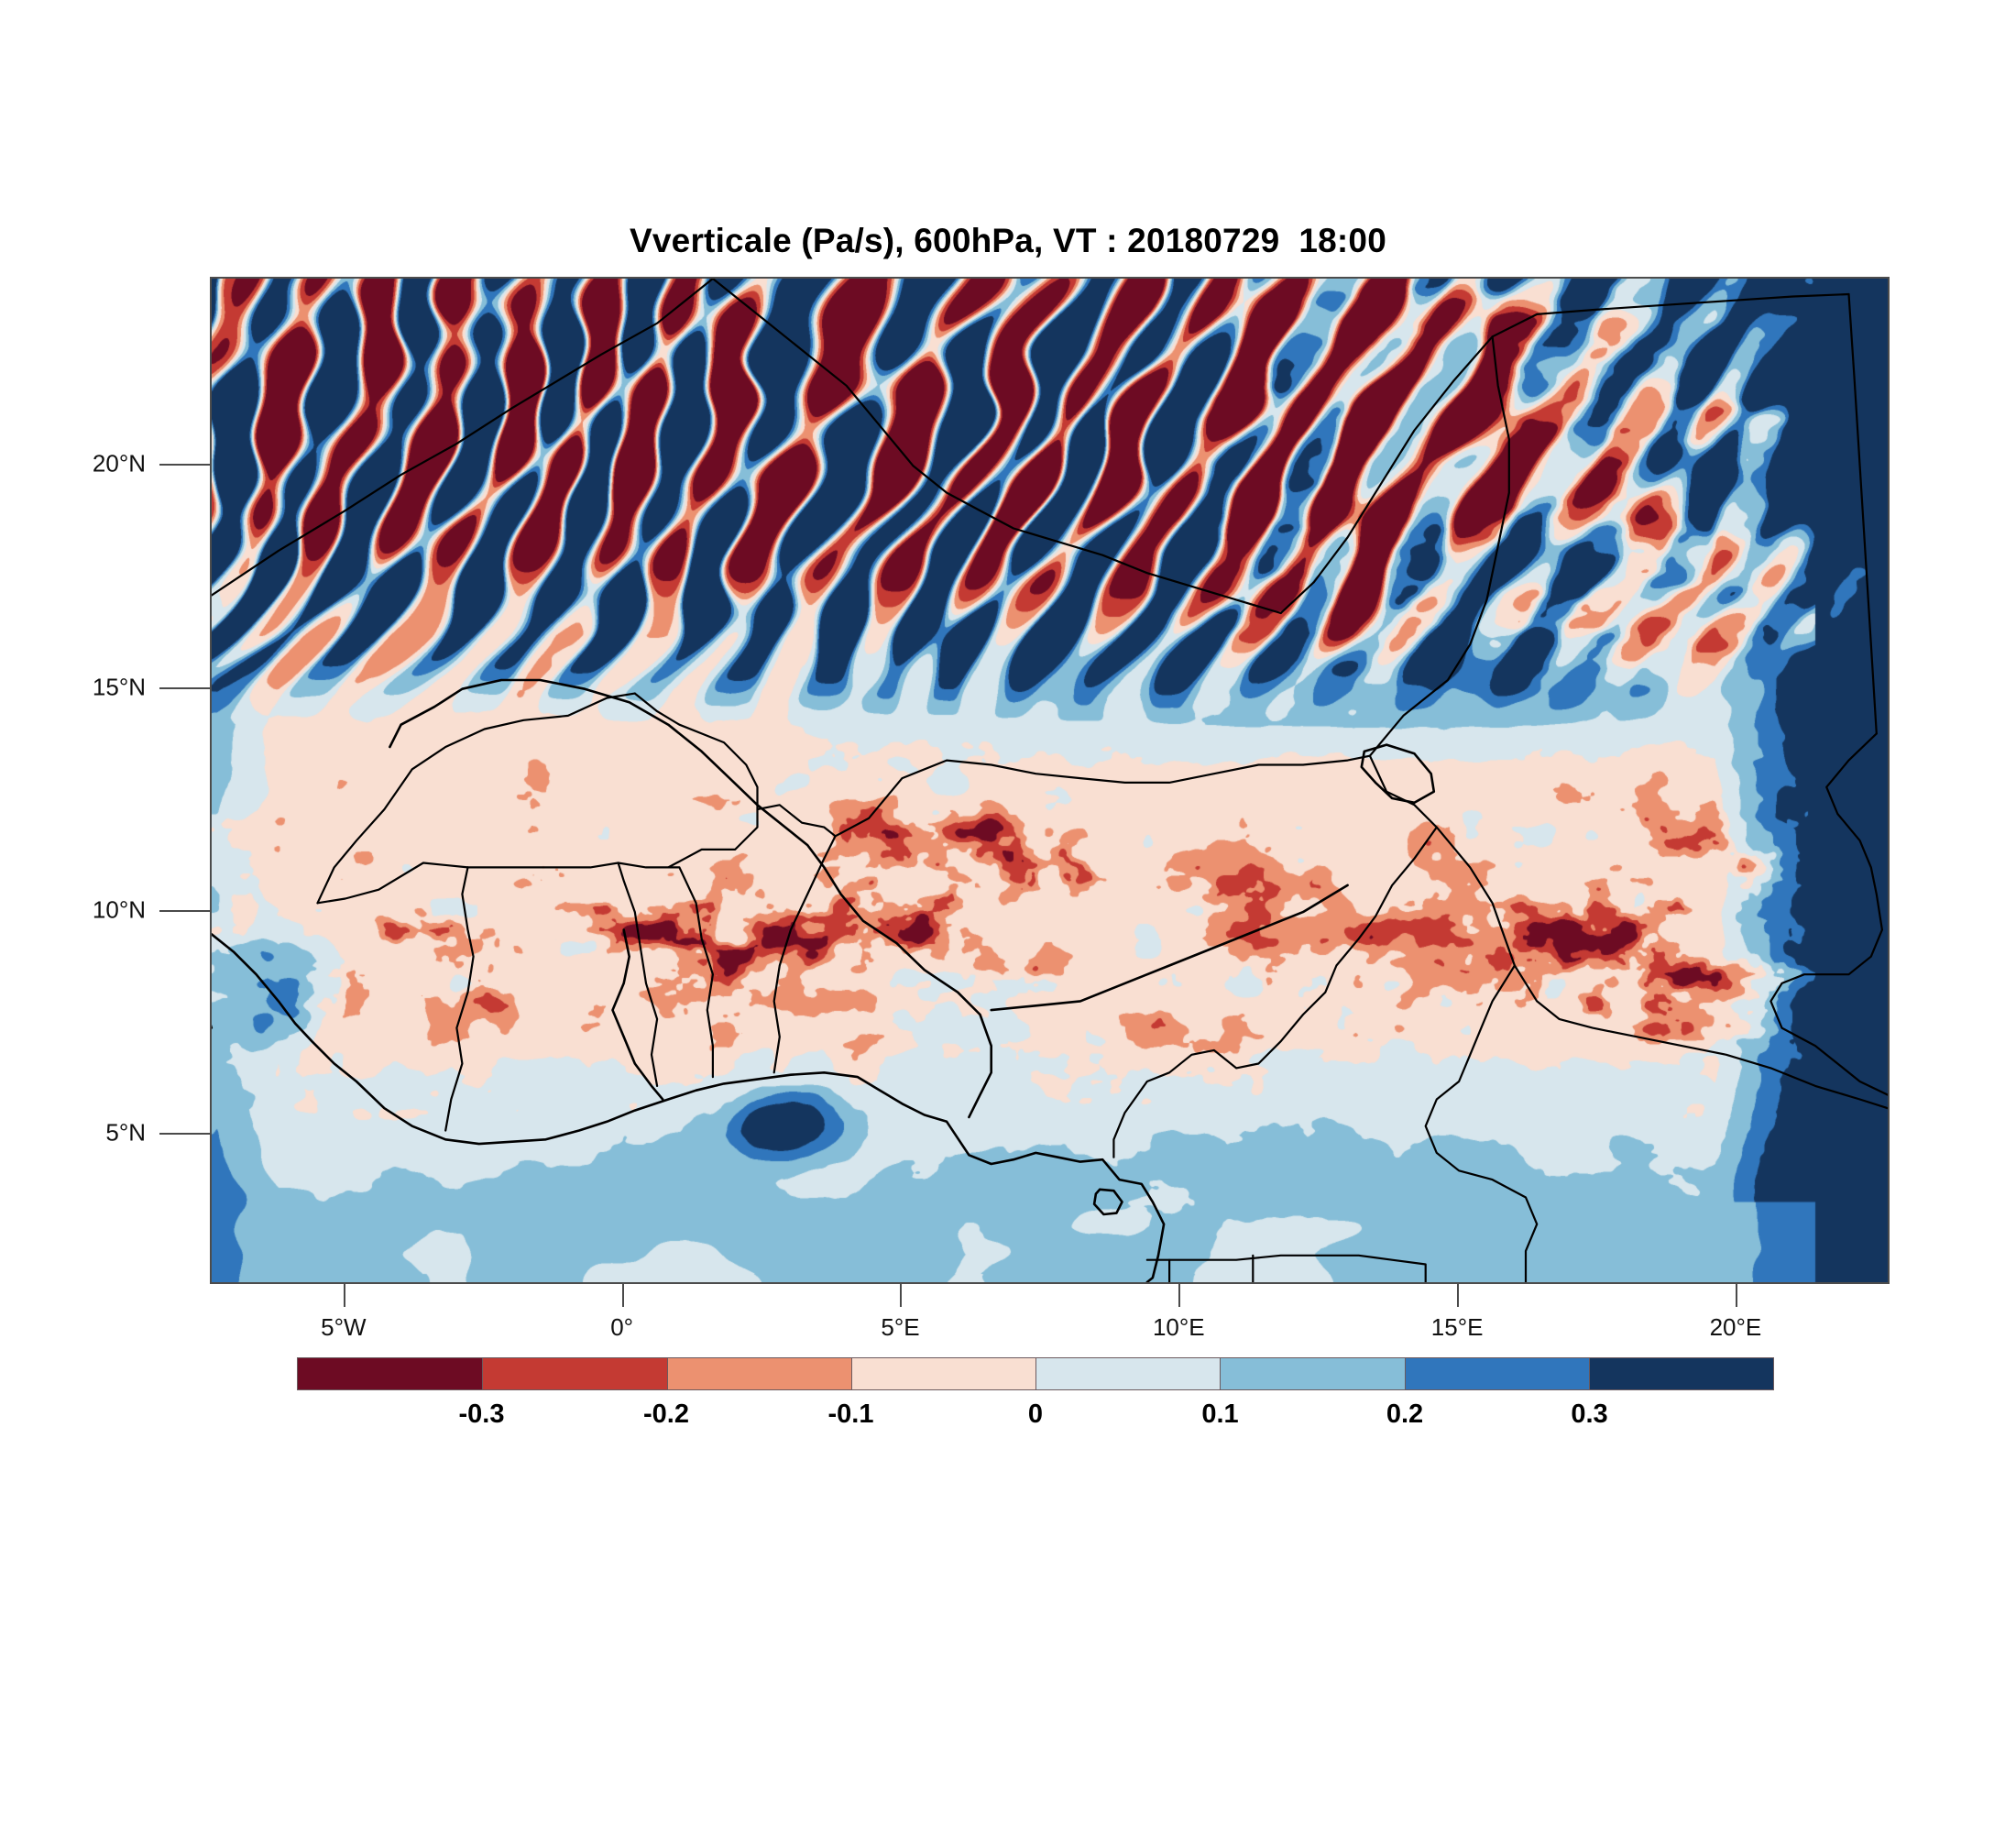  I want to click on colorbar, so click(1035, 1373).